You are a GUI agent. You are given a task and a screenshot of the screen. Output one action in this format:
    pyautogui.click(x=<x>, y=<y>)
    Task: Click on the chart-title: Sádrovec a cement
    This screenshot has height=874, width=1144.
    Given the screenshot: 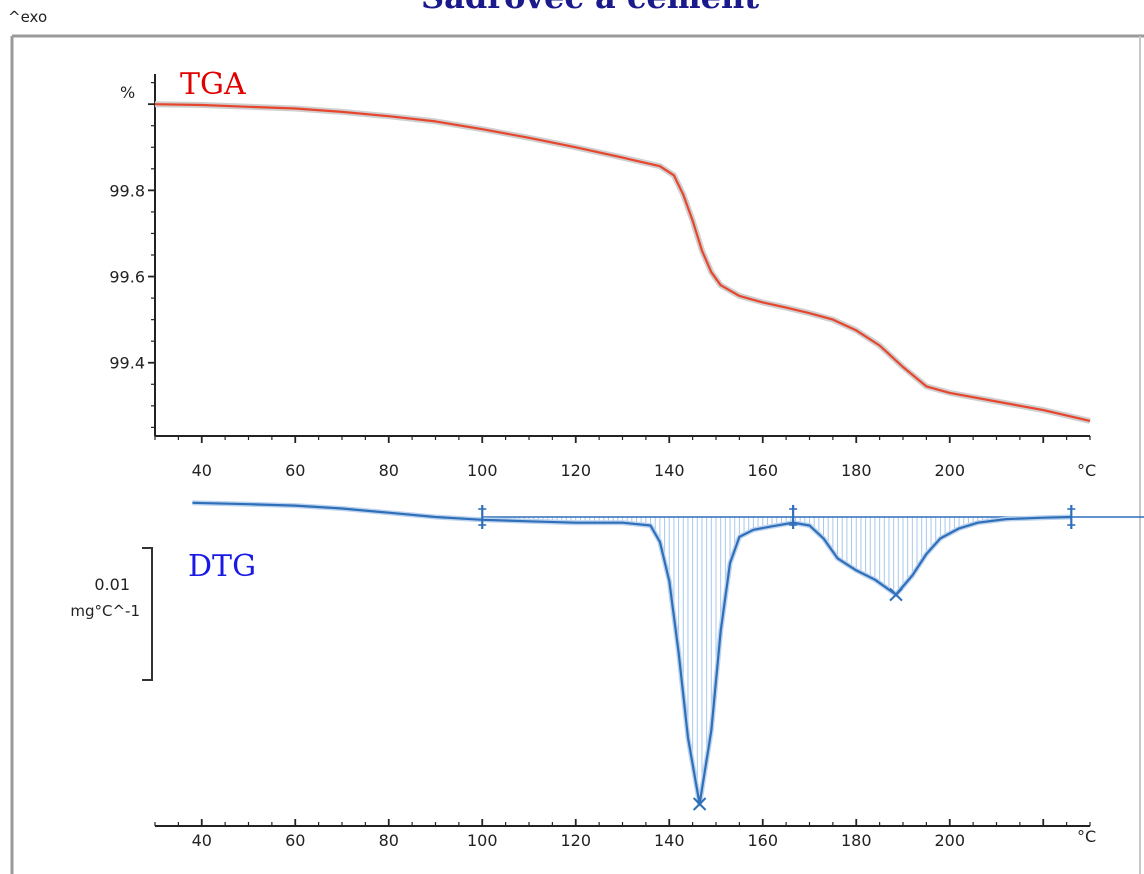 What is the action you would take?
    pyautogui.click(x=590, y=8)
    